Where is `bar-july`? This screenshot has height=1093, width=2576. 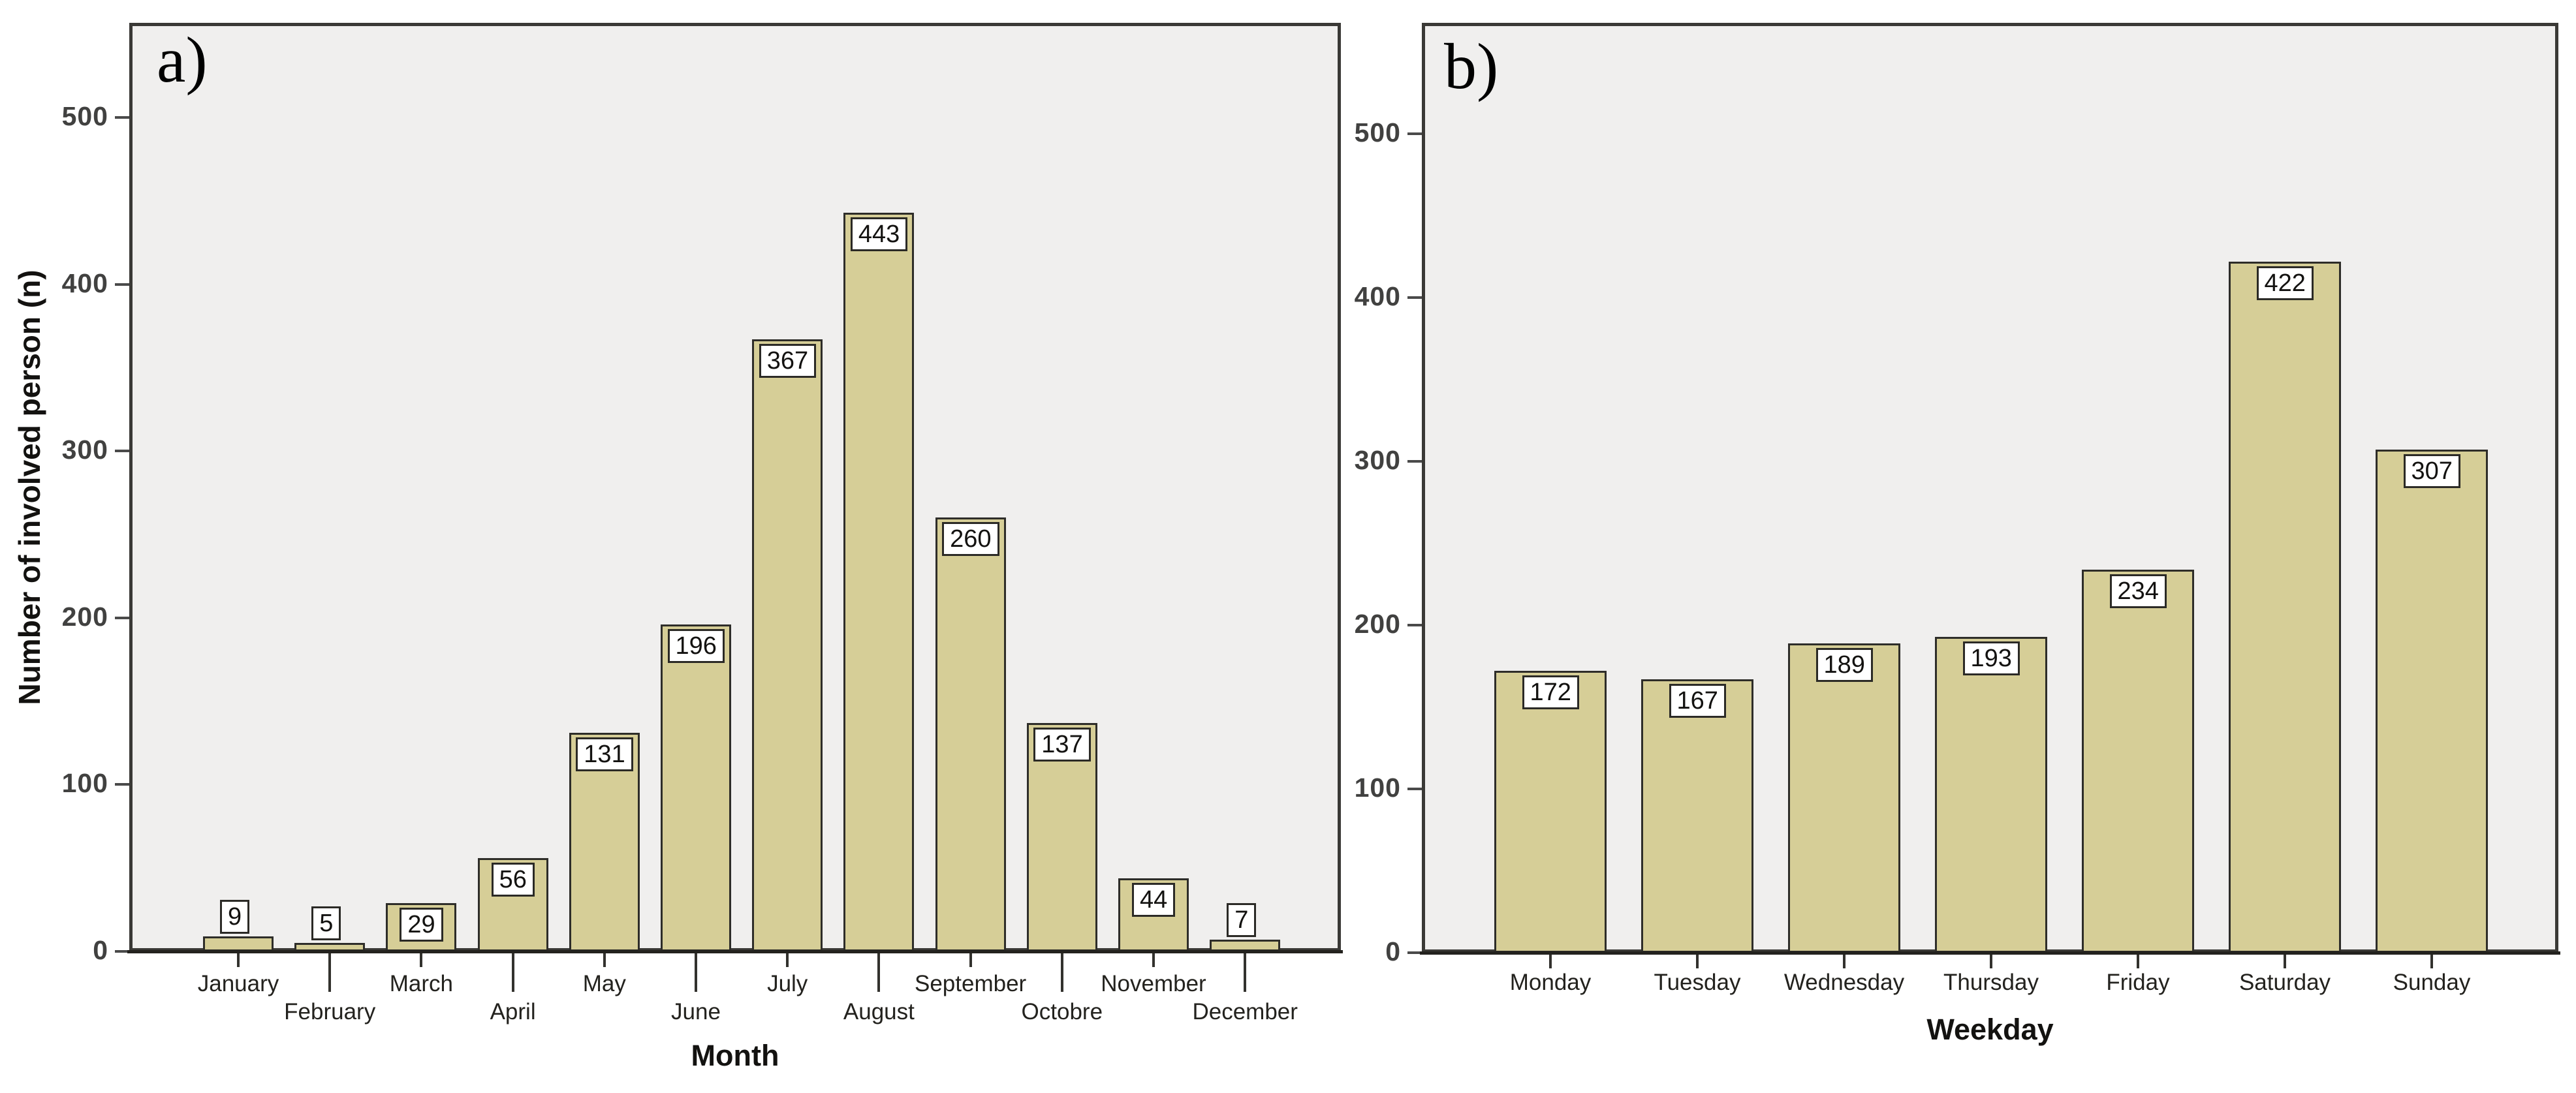
bar-july is located at coordinates (788, 645).